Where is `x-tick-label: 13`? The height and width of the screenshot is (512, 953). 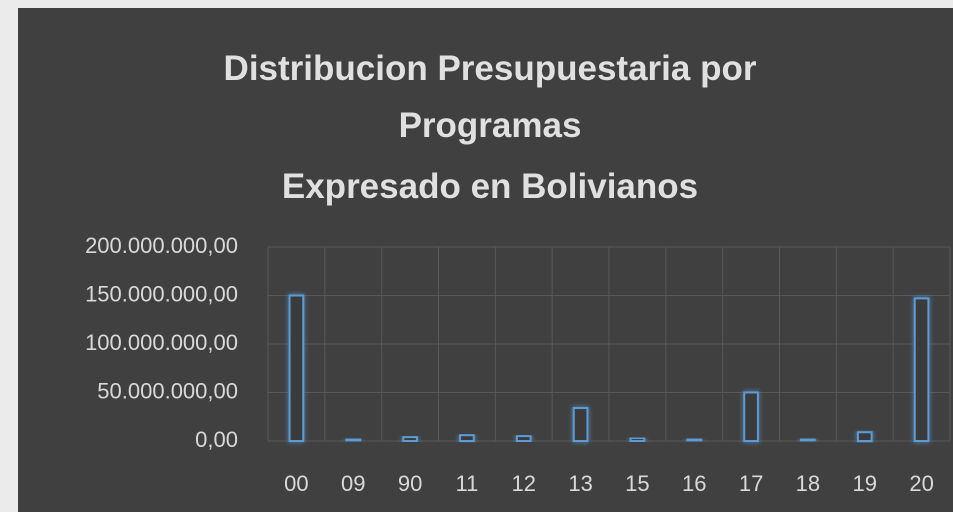
x-tick-label: 13 is located at coordinates (580, 483).